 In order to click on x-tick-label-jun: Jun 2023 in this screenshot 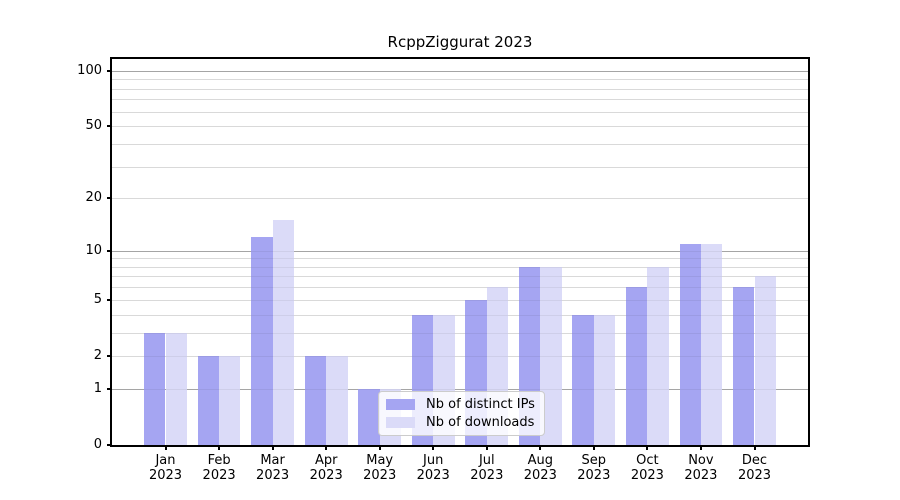, I will do `click(433, 468)`.